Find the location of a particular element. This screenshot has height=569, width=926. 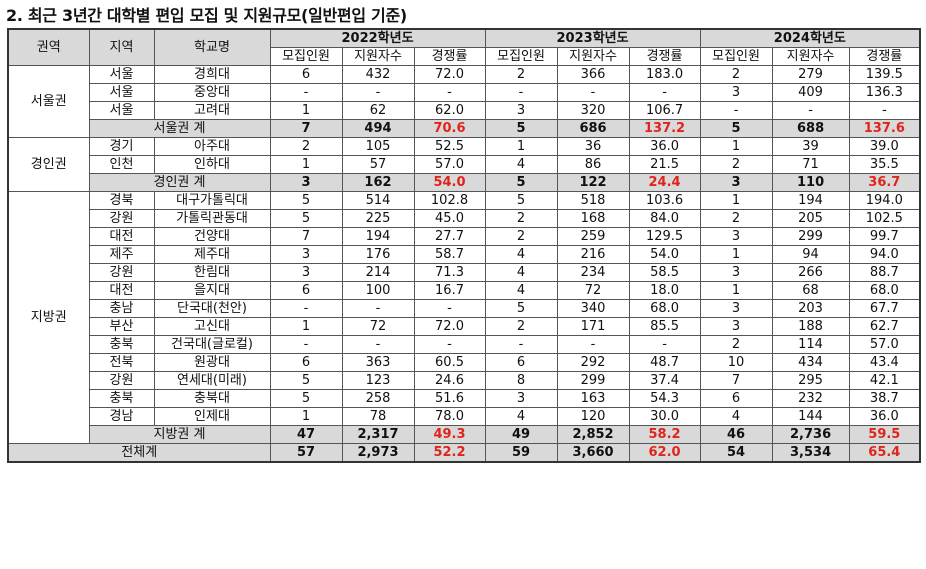

ratio-cell: 62.0 is located at coordinates (449, 110).